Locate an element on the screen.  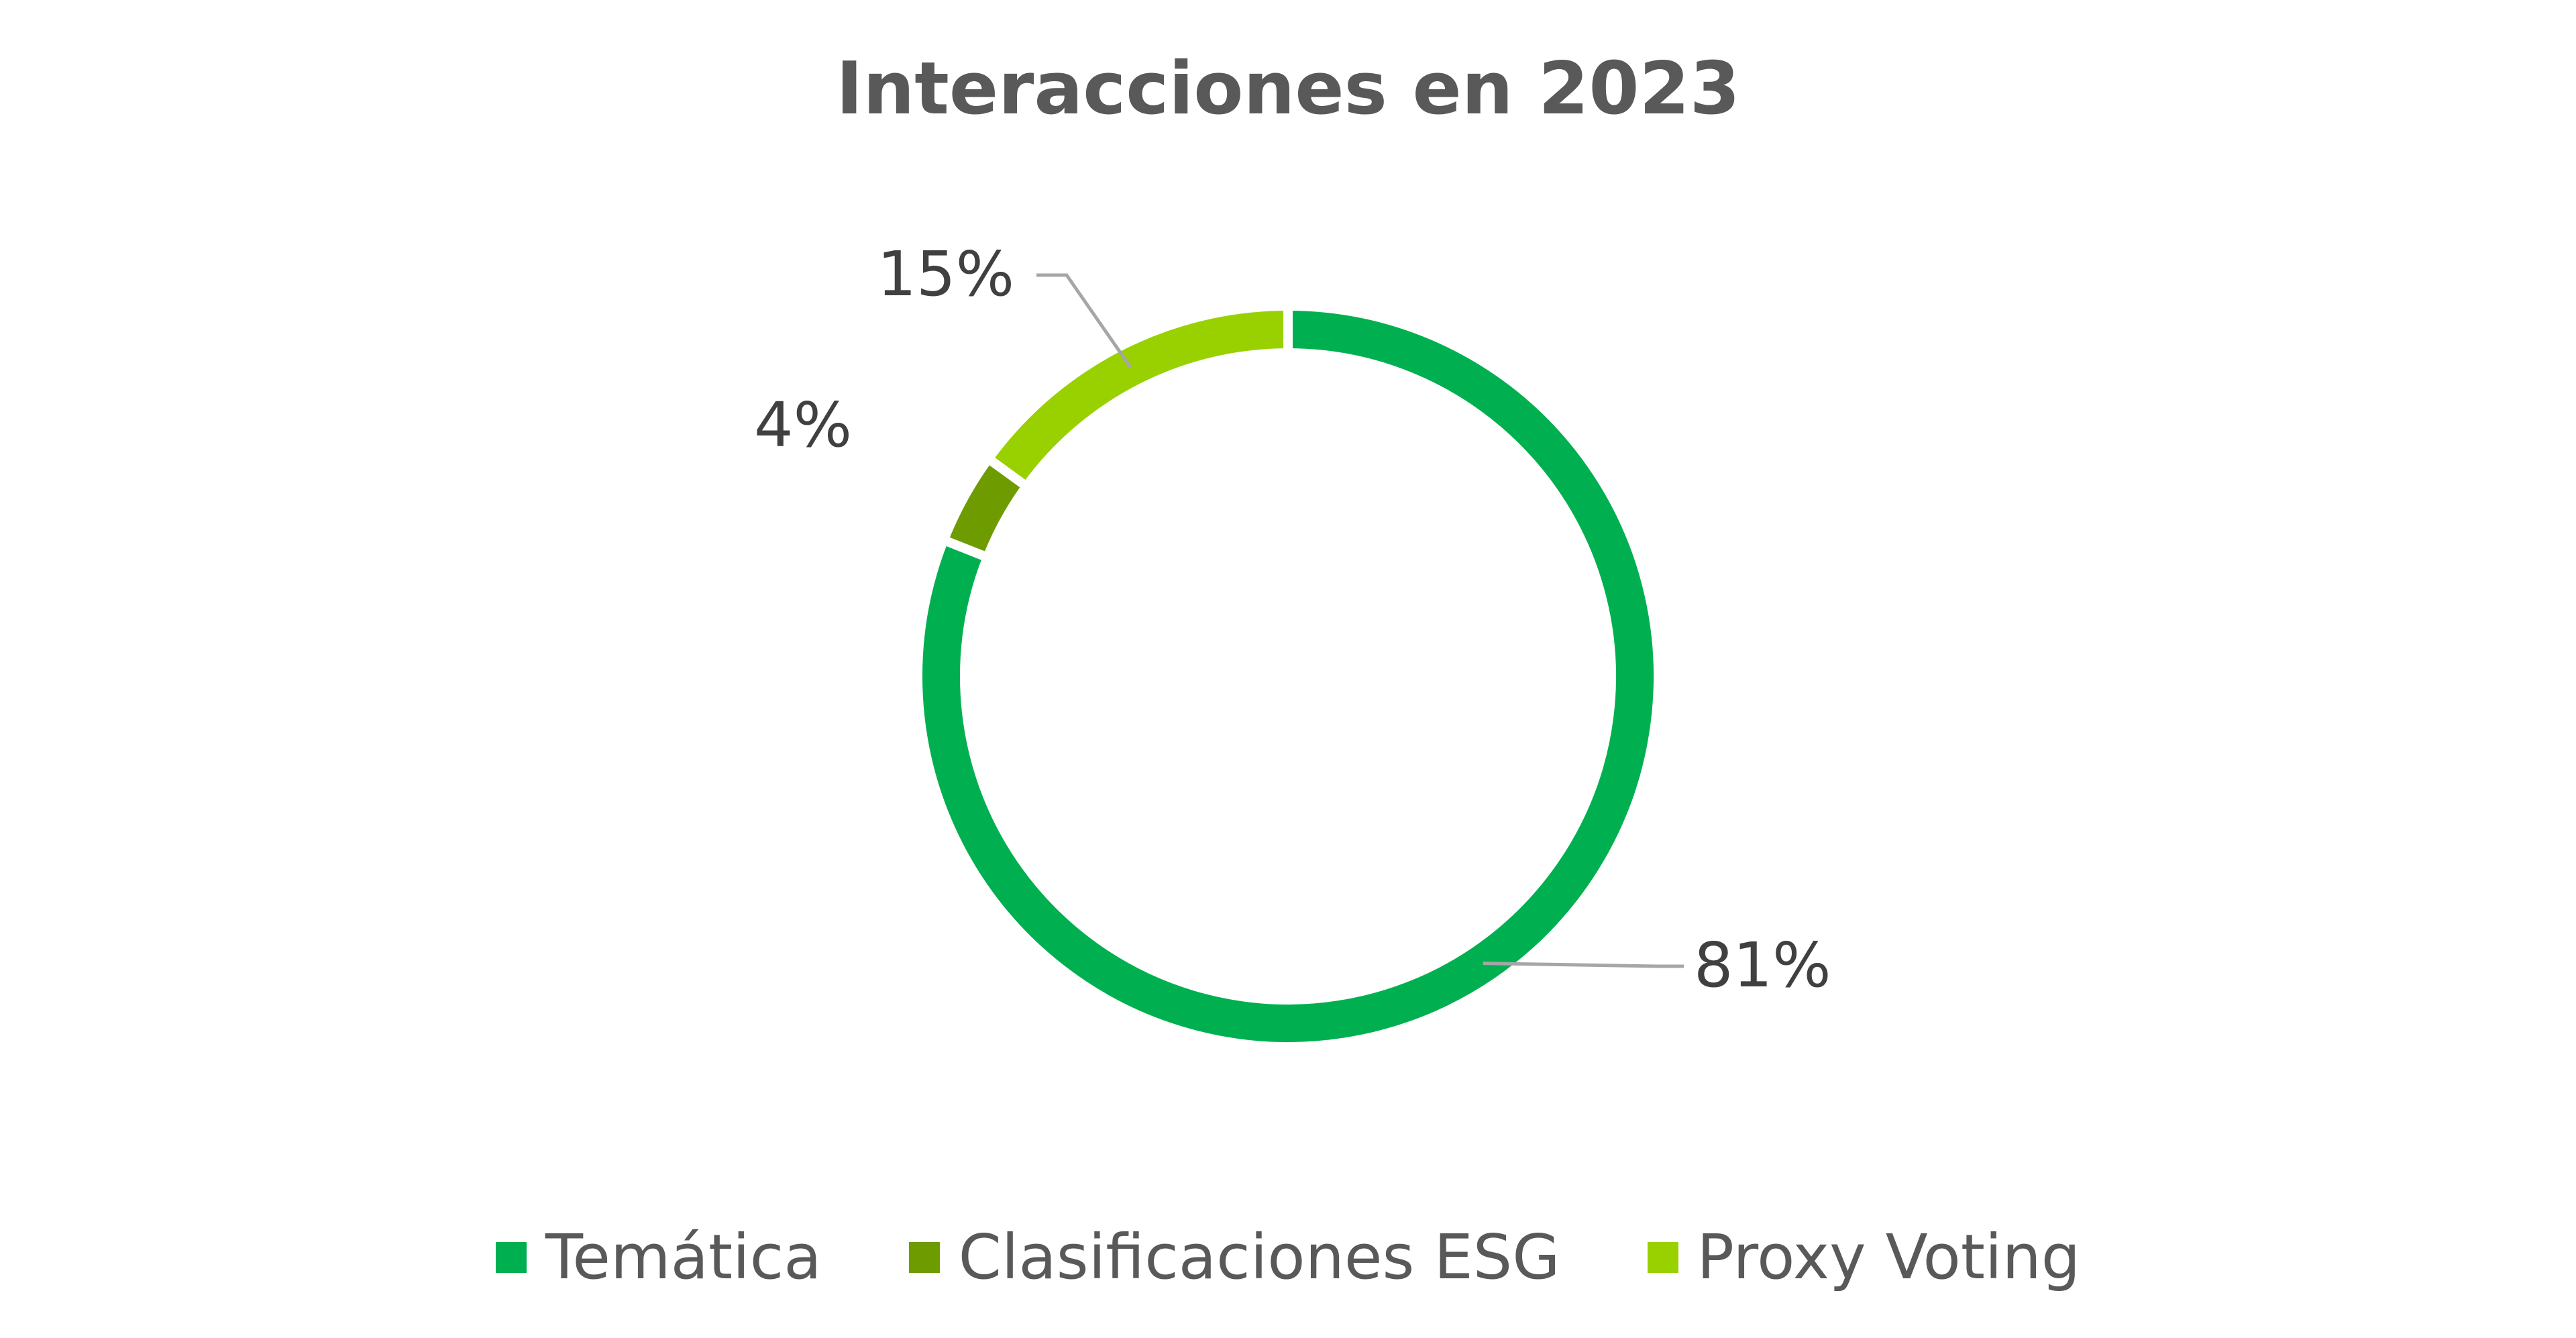
legend-swatch-tematica is located at coordinates (511, 1257).